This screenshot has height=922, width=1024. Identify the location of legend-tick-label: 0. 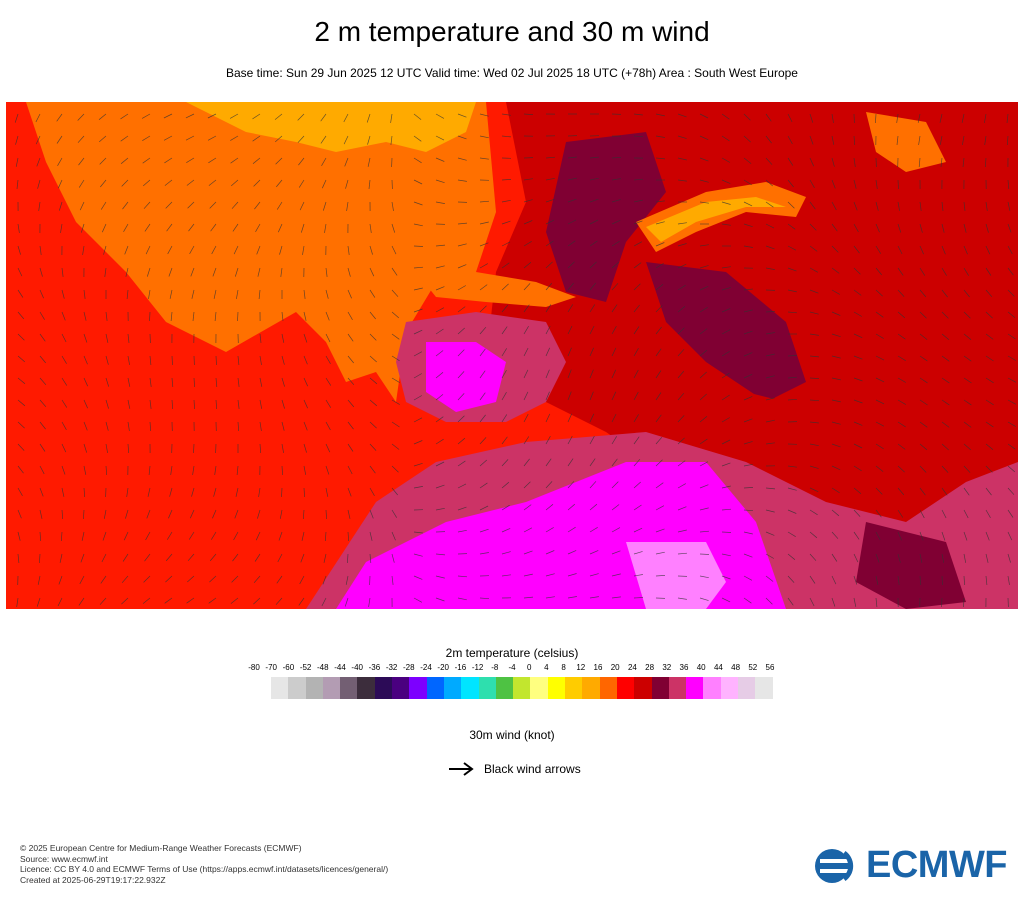
(529, 667).